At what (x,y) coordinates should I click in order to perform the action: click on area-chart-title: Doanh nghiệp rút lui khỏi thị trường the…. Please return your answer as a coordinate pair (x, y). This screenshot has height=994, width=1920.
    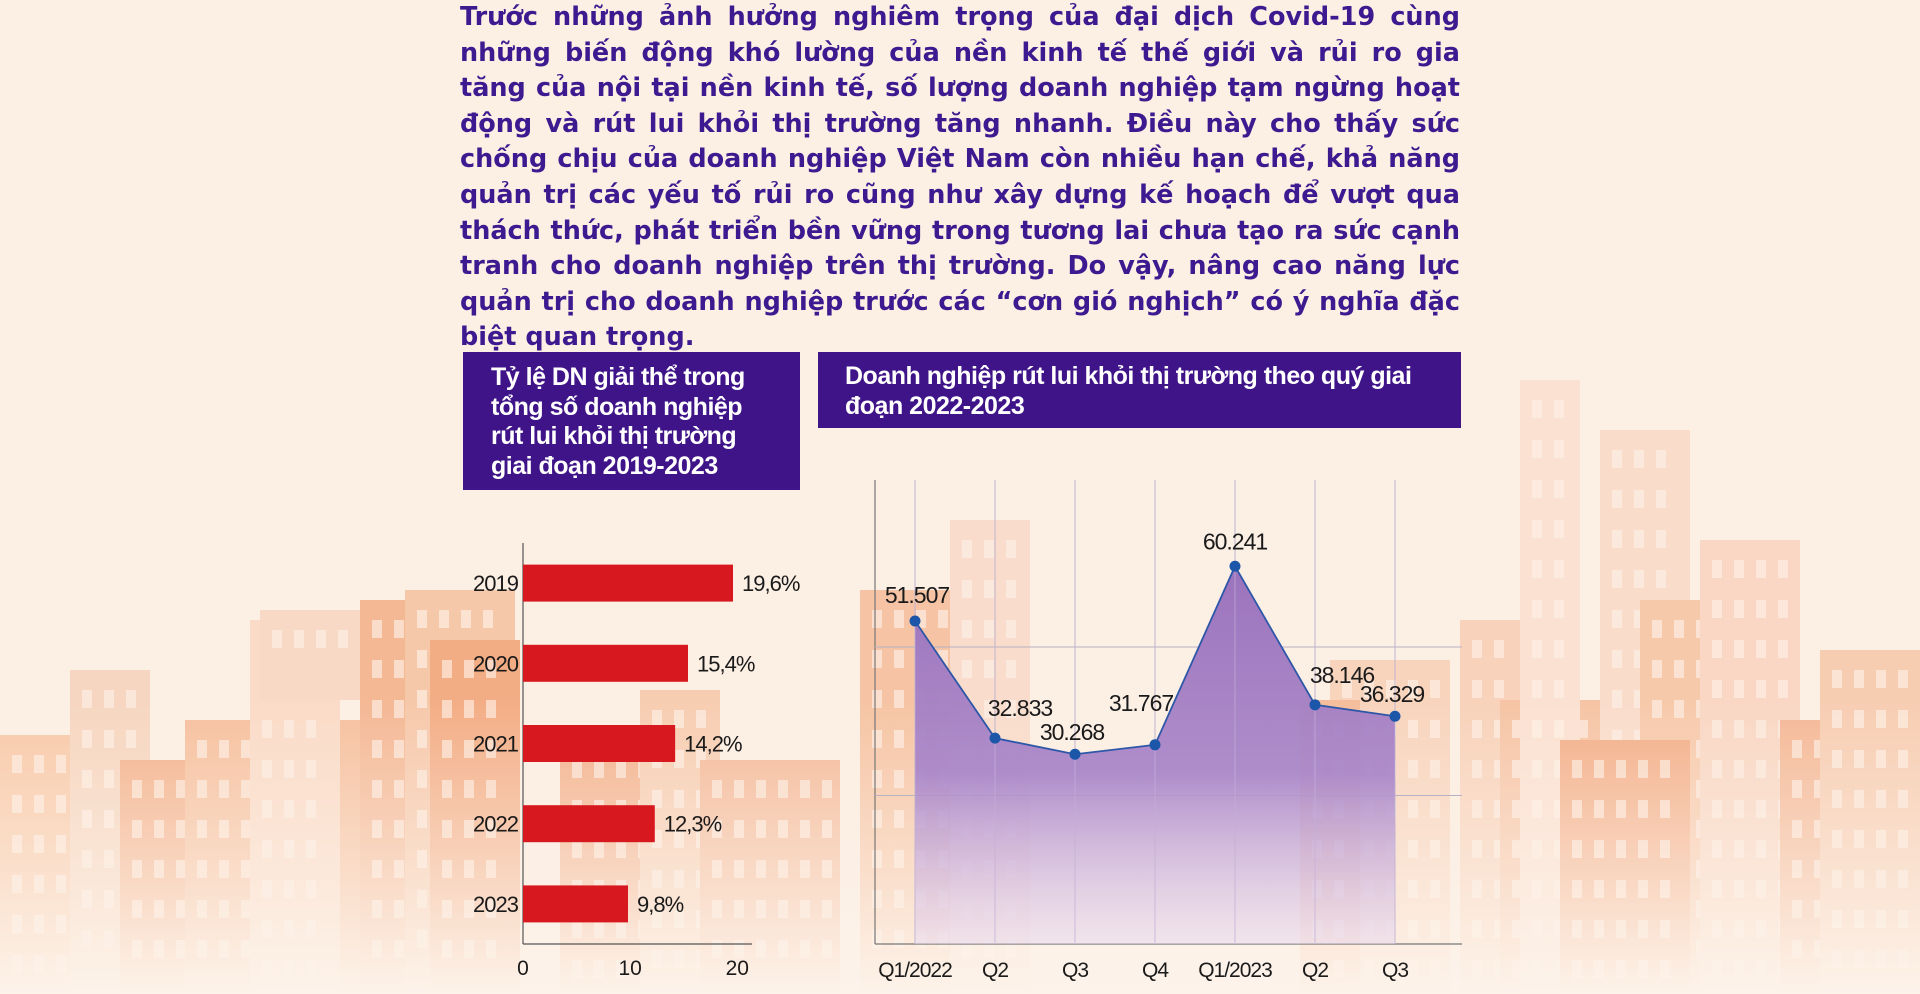
    Looking at the image, I should click on (1139, 390).